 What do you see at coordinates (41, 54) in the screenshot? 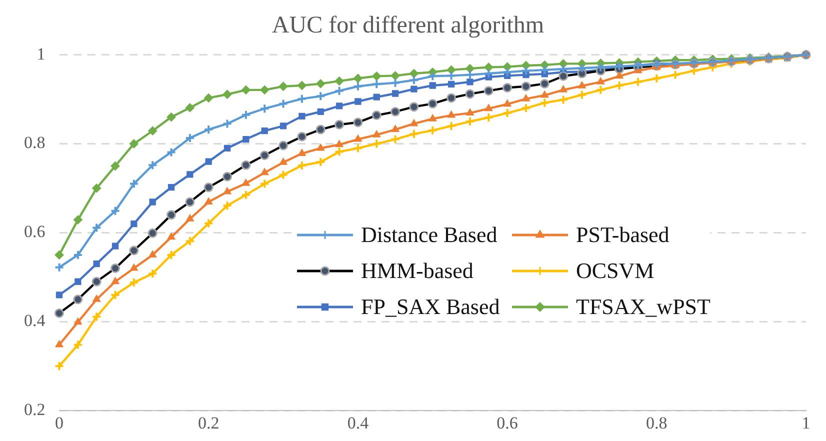
I see `y-tick-label: 1` at bounding box center [41, 54].